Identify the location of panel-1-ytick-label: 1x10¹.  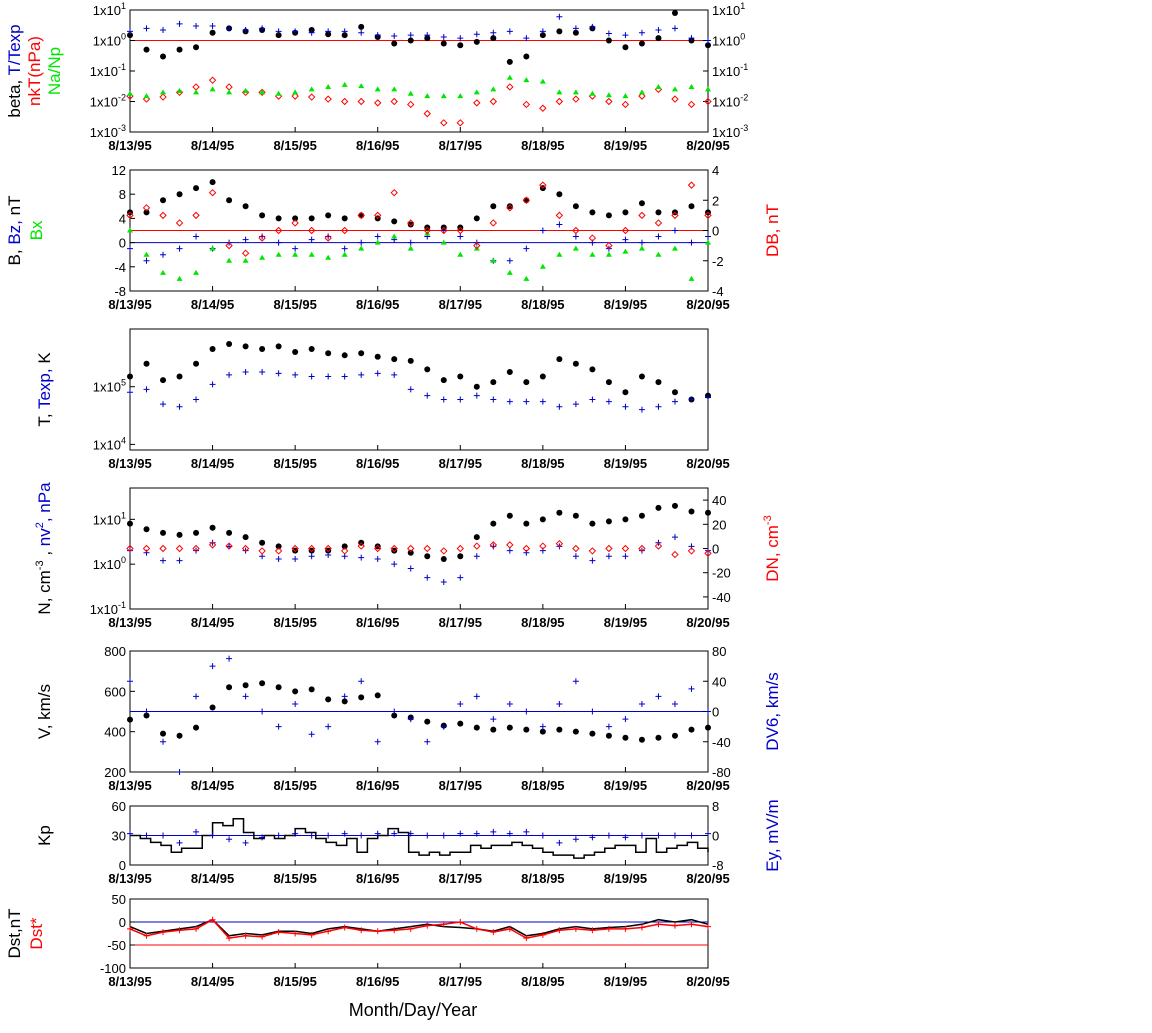
(109, 9).